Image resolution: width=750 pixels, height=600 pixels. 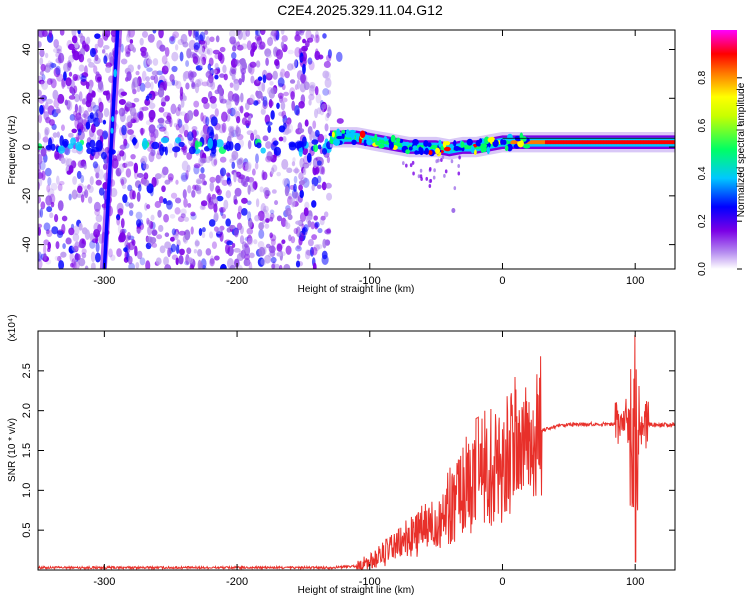 What do you see at coordinates (356, 590) in the screenshot?
I see `snr-xlabel: Height of straight line (km)` at bounding box center [356, 590].